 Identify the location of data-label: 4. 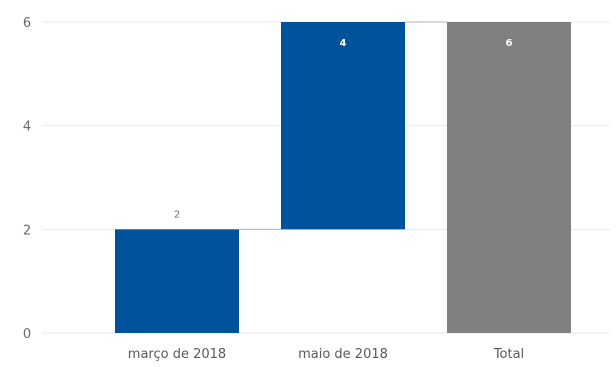
(343, 43).